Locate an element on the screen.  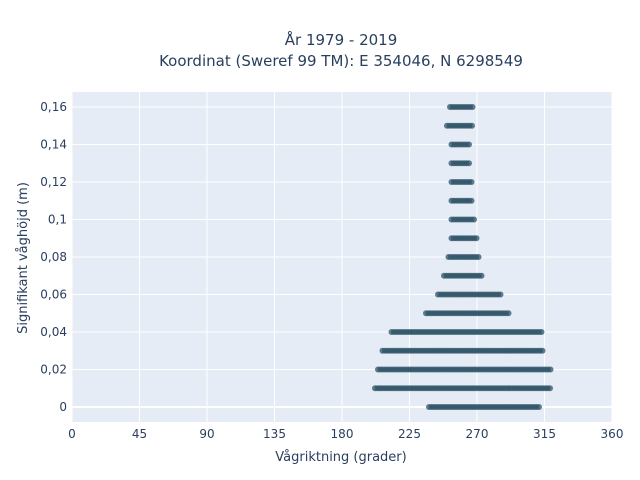
x-tick-label: 90 is located at coordinates (206, 434).